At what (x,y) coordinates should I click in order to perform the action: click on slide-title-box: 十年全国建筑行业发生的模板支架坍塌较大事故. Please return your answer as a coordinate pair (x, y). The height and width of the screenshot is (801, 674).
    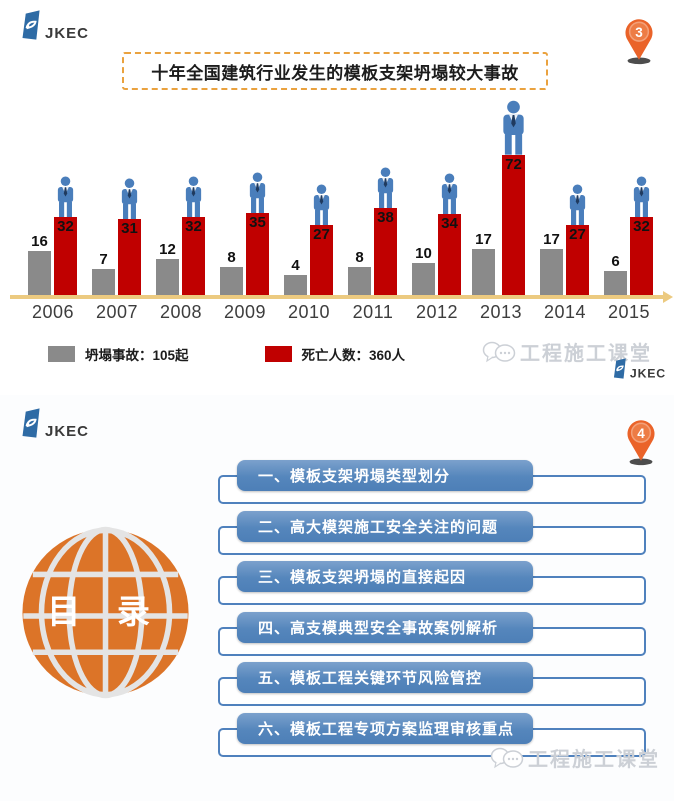
    Looking at the image, I should click on (335, 71).